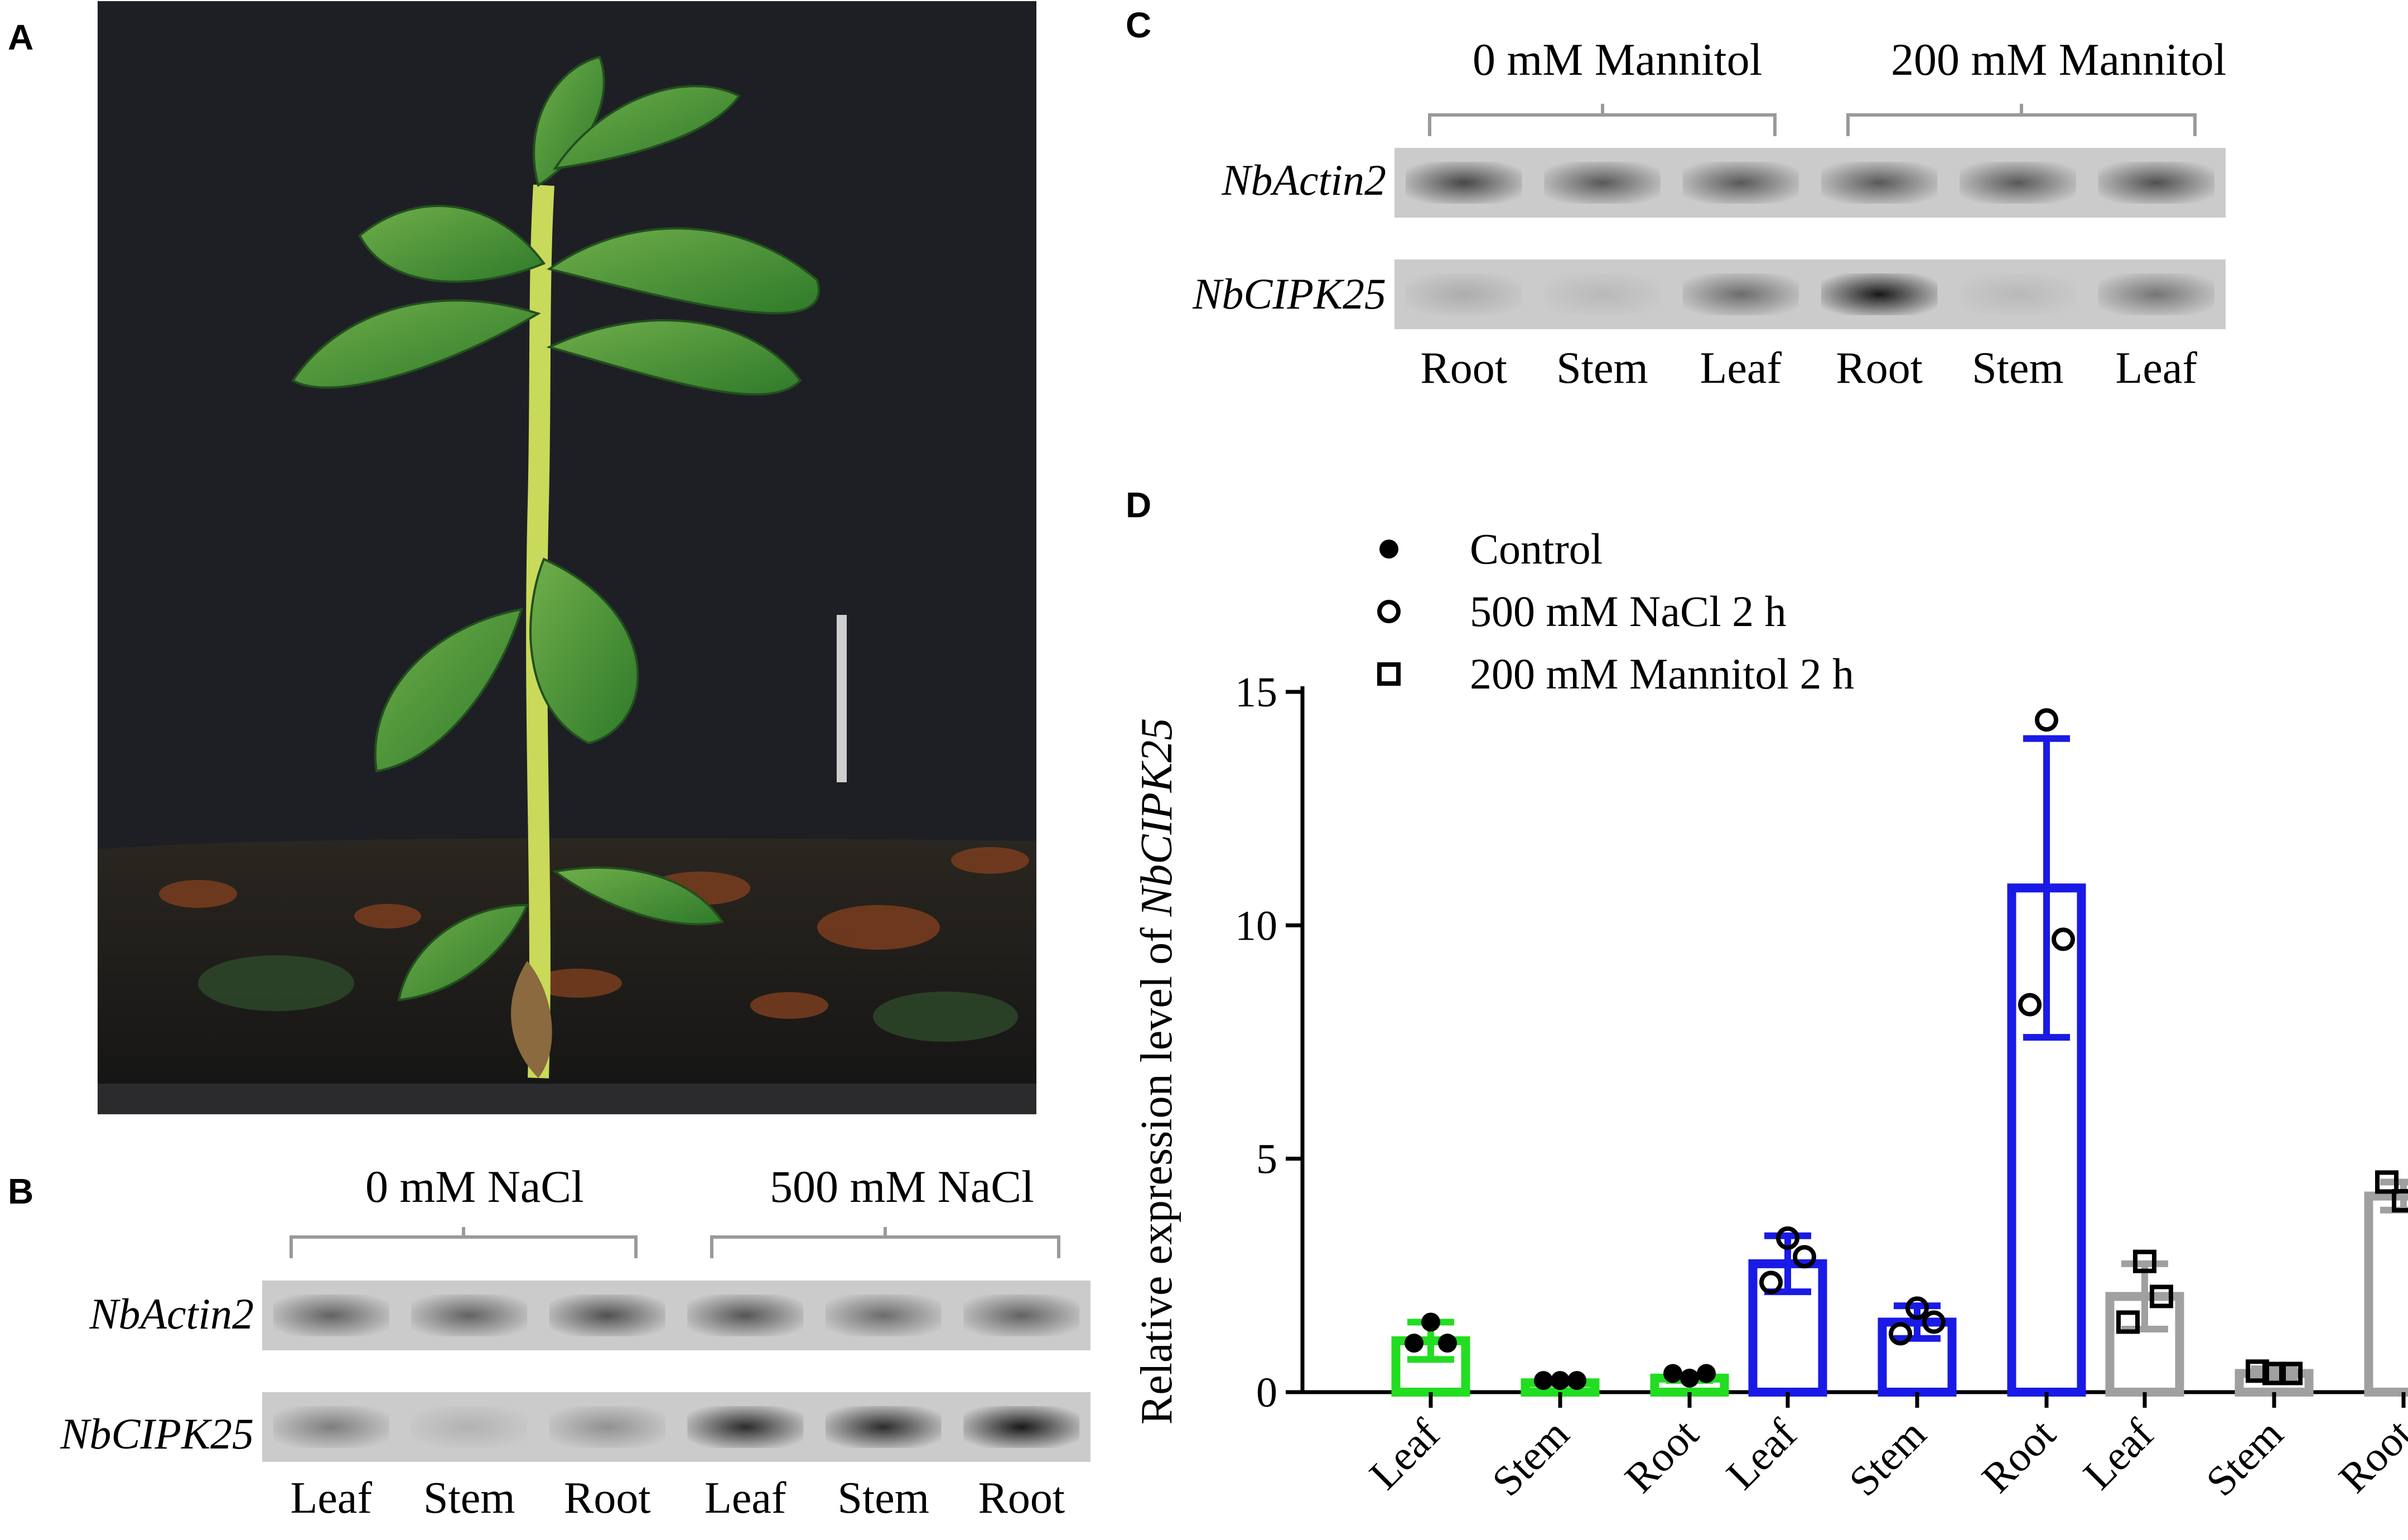 This screenshot has width=2408, height=1540. I want to click on legend-label: 200 mM Mannitol 2 h, so click(1662, 674).